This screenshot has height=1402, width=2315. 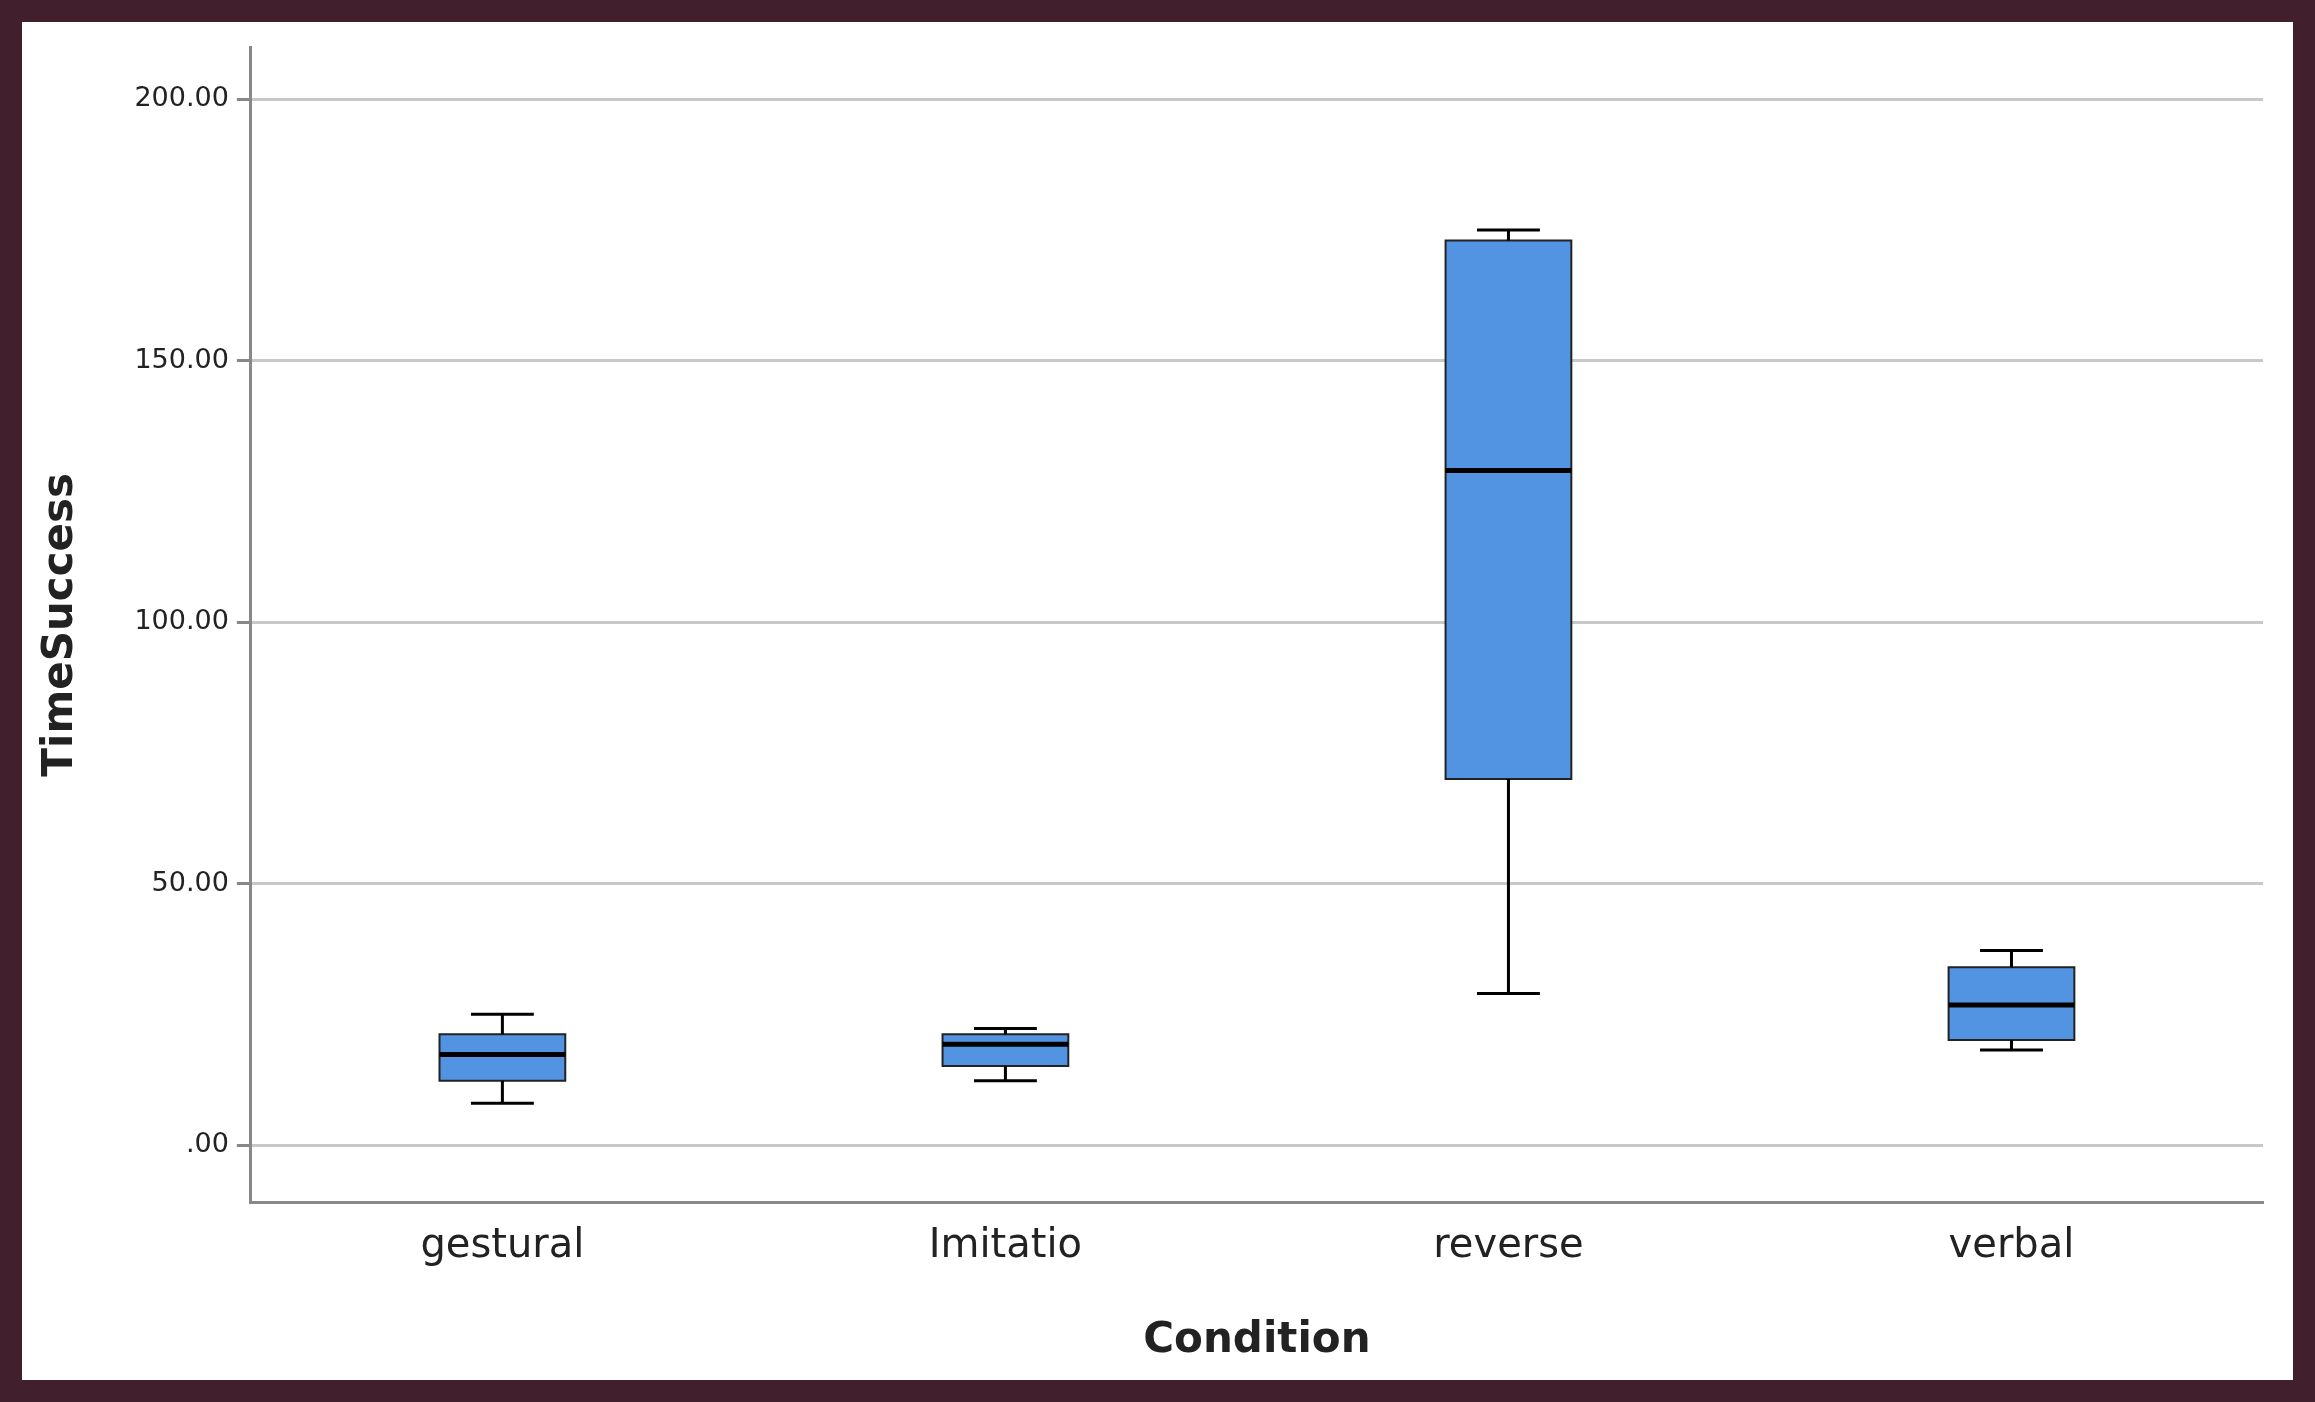 What do you see at coordinates (502, 1242) in the screenshot?
I see `x-tick-label: gestural` at bounding box center [502, 1242].